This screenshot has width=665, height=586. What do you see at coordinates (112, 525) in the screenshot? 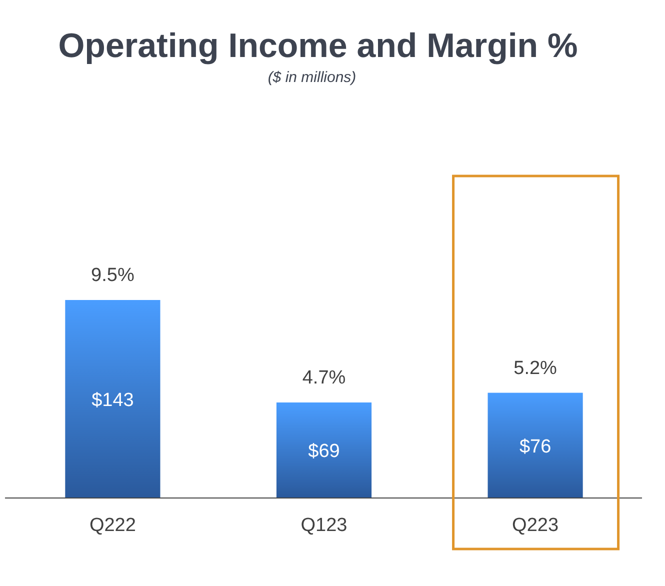
I see `x-tick-label: Q222` at bounding box center [112, 525].